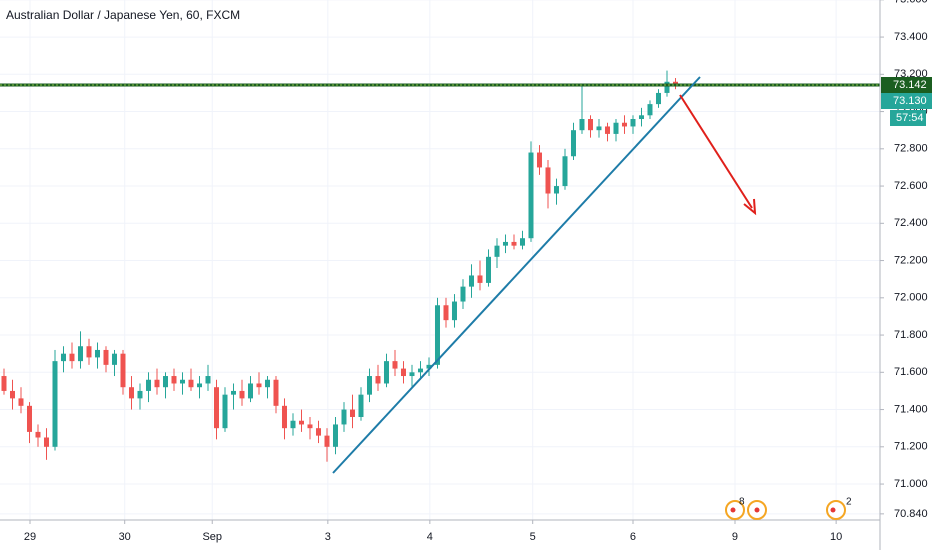  I want to click on event-icon, so click(836, 510).